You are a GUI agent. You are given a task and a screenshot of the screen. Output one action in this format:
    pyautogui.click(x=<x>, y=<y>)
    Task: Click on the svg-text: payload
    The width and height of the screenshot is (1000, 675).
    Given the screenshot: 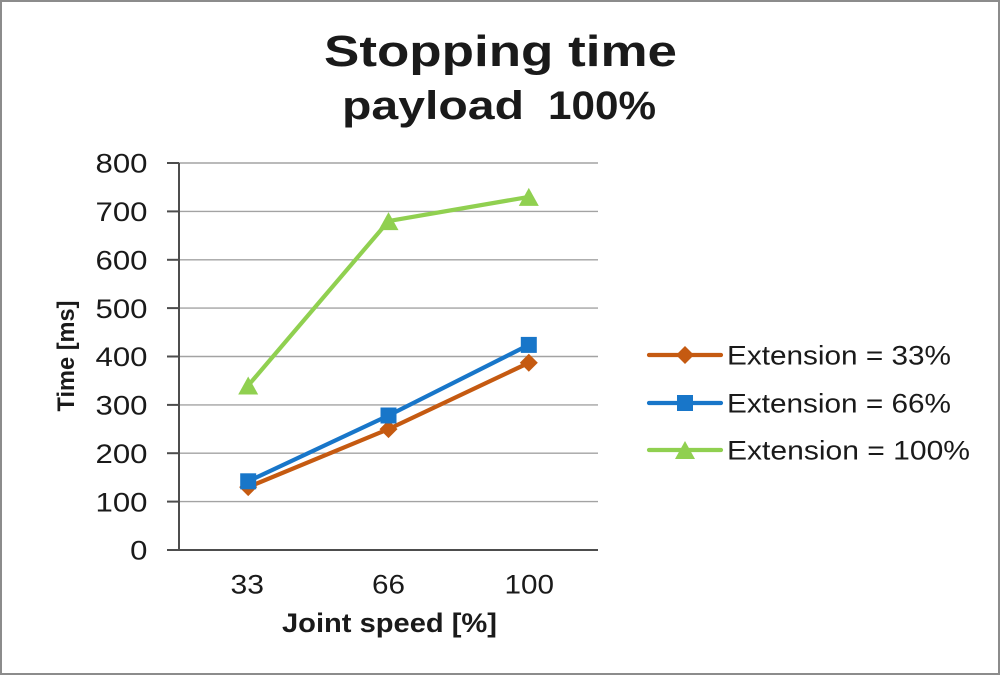 What is the action you would take?
    pyautogui.click(x=433, y=106)
    